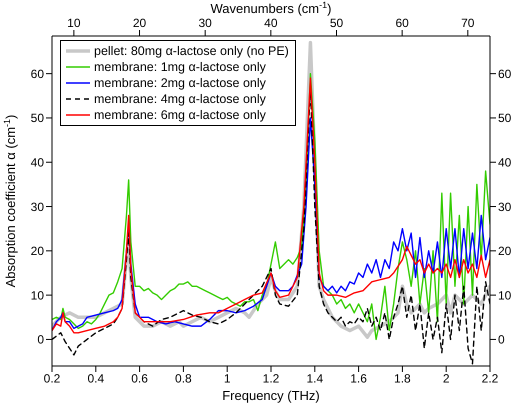  Describe the element at coordinates (139, 23) in the screenshot. I see `x2-tick-label: 20` at that location.